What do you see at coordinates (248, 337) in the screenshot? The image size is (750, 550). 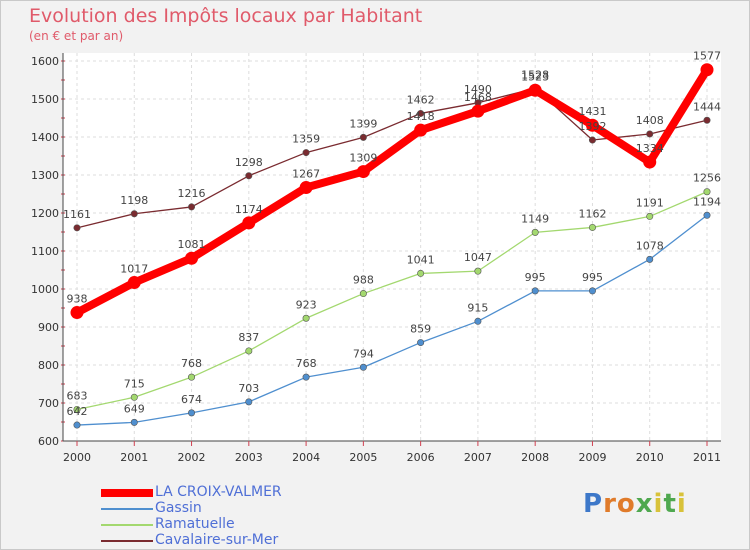 I see `data-label: 837` at bounding box center [248, 337].